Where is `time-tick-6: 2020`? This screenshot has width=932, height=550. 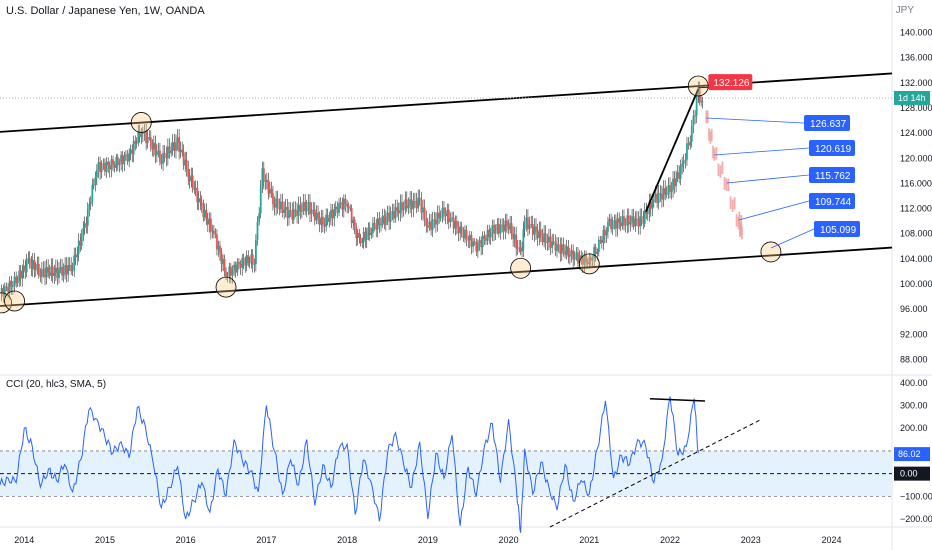
time-tick-6: 2020 is located at coordinates (509, 540).